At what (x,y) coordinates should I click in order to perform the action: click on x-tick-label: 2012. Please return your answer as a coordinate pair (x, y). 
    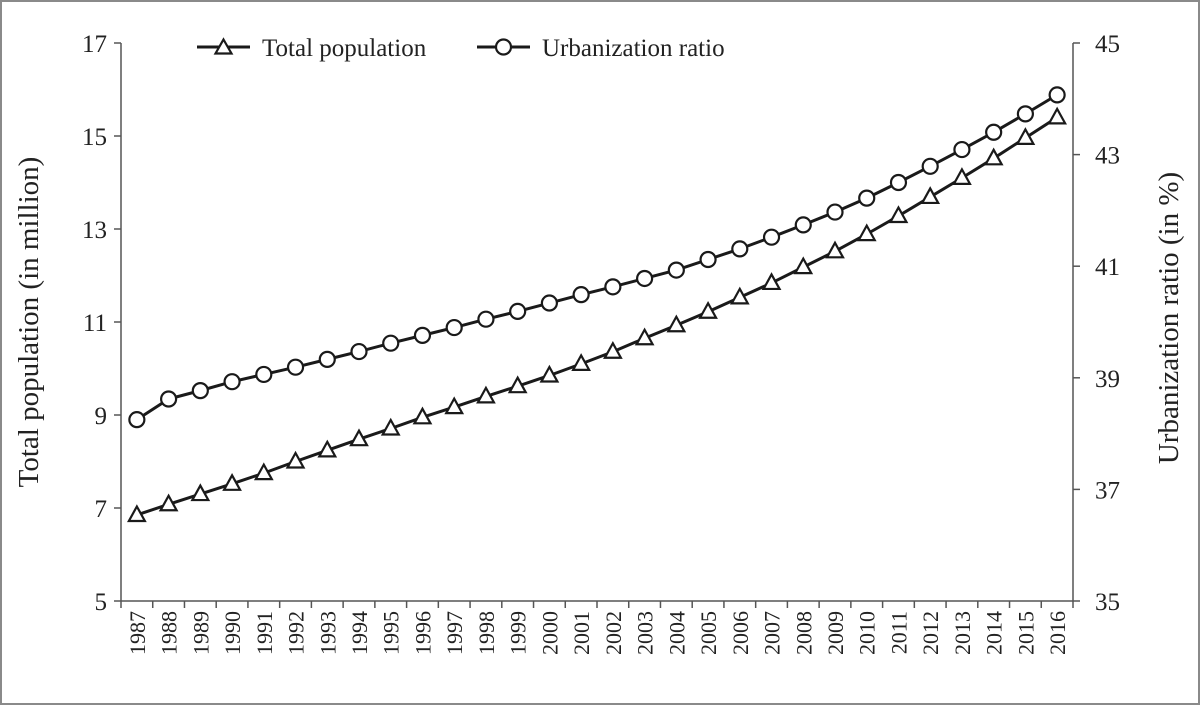
    Looking at the image, I should click on (930, 633).